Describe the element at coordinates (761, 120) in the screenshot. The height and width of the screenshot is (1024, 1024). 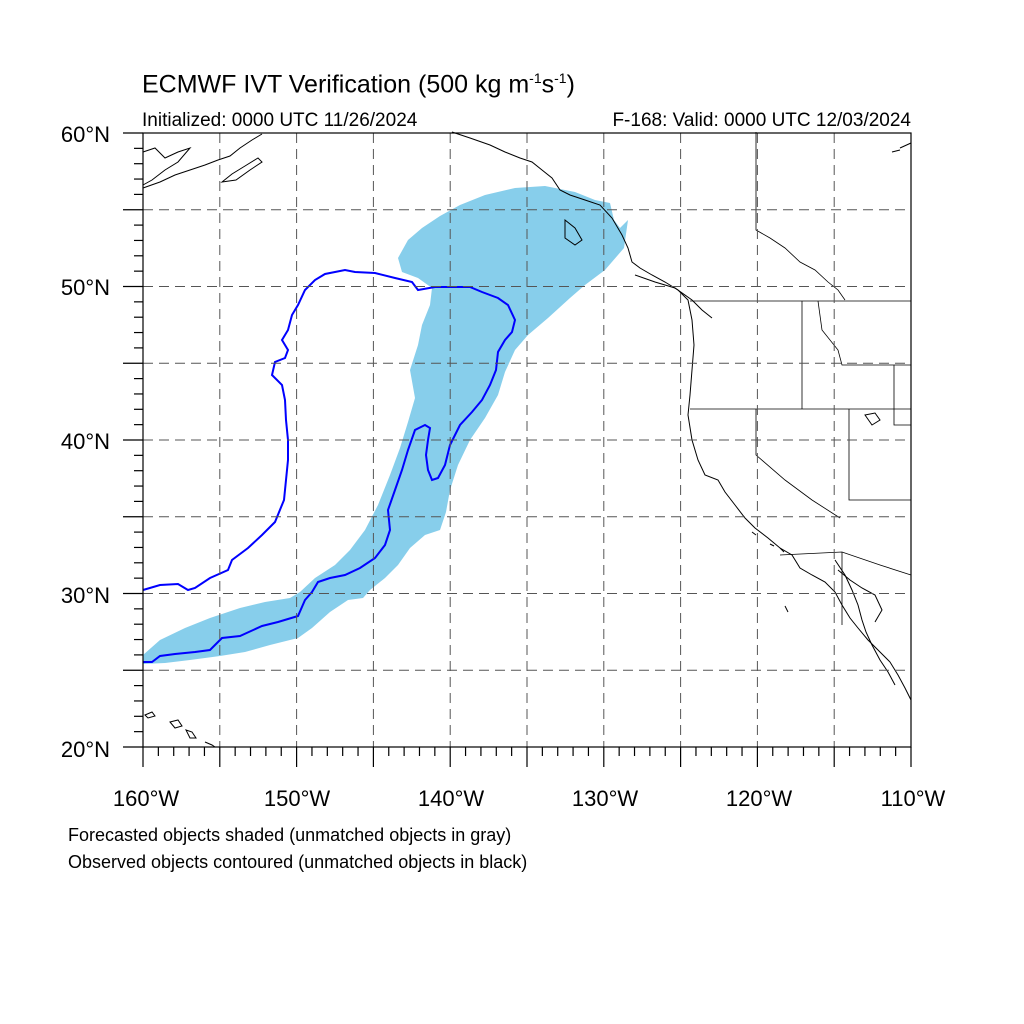
I see `valid-time-label: F-168: Valid: 0000 UTC 12/03/2024` at that location.